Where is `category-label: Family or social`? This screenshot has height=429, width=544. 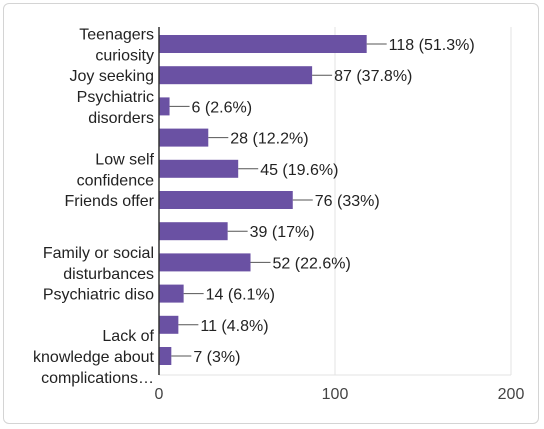 category-label: Family or social is located at coordinates (98, 253).